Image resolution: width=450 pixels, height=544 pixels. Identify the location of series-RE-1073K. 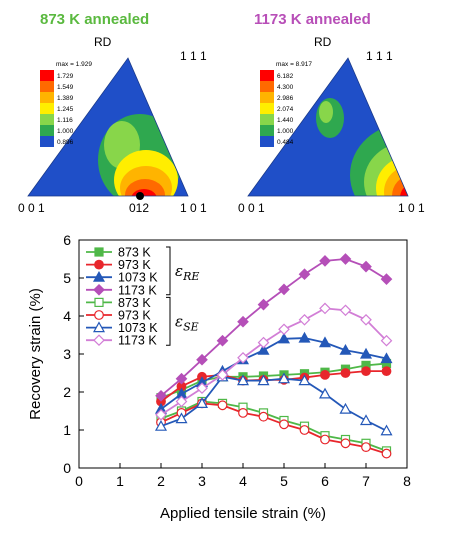
(273, 372).